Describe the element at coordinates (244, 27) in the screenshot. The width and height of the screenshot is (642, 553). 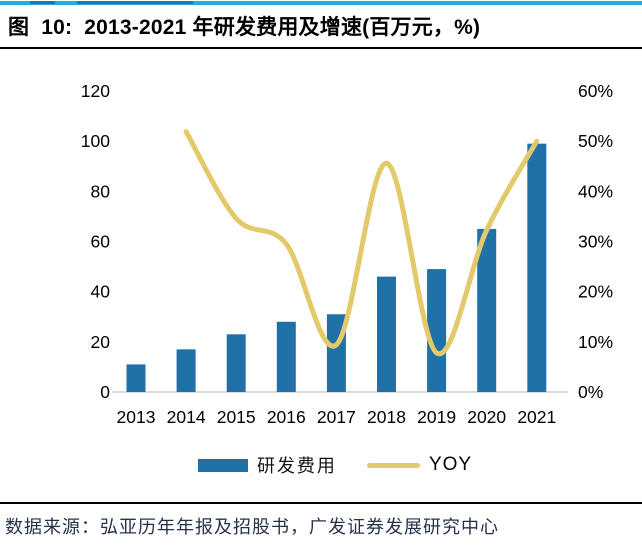
I see `figure-title: 图 10: 2013-2021 年研发费用及增速(百万元，%)` at that location.